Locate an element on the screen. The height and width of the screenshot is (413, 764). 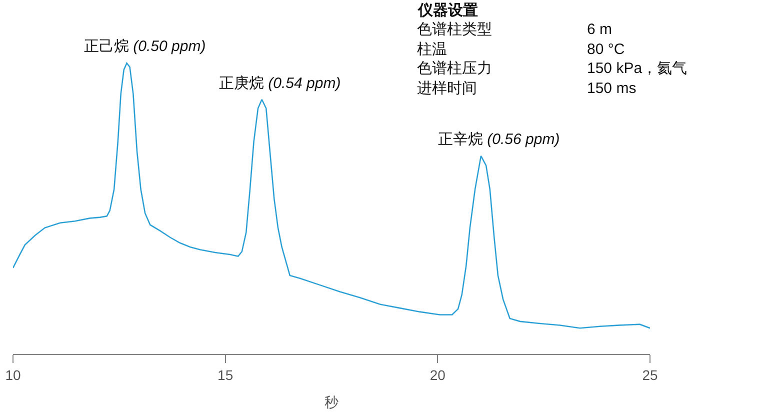
text: 色谱柱类型 is located at coordinates (454, 29).